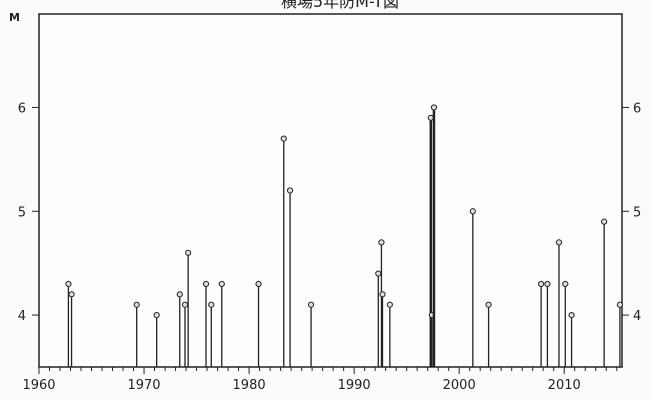 This screenshot has height=400, width=653. Describe the element at coordinates (22, 212) in the screenshot. I see `y-tick-label-left: 5` at that location.